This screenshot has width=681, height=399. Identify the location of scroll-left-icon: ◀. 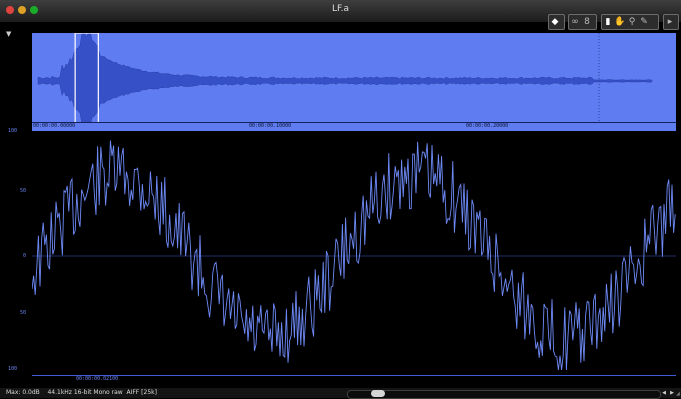
(664, 393).